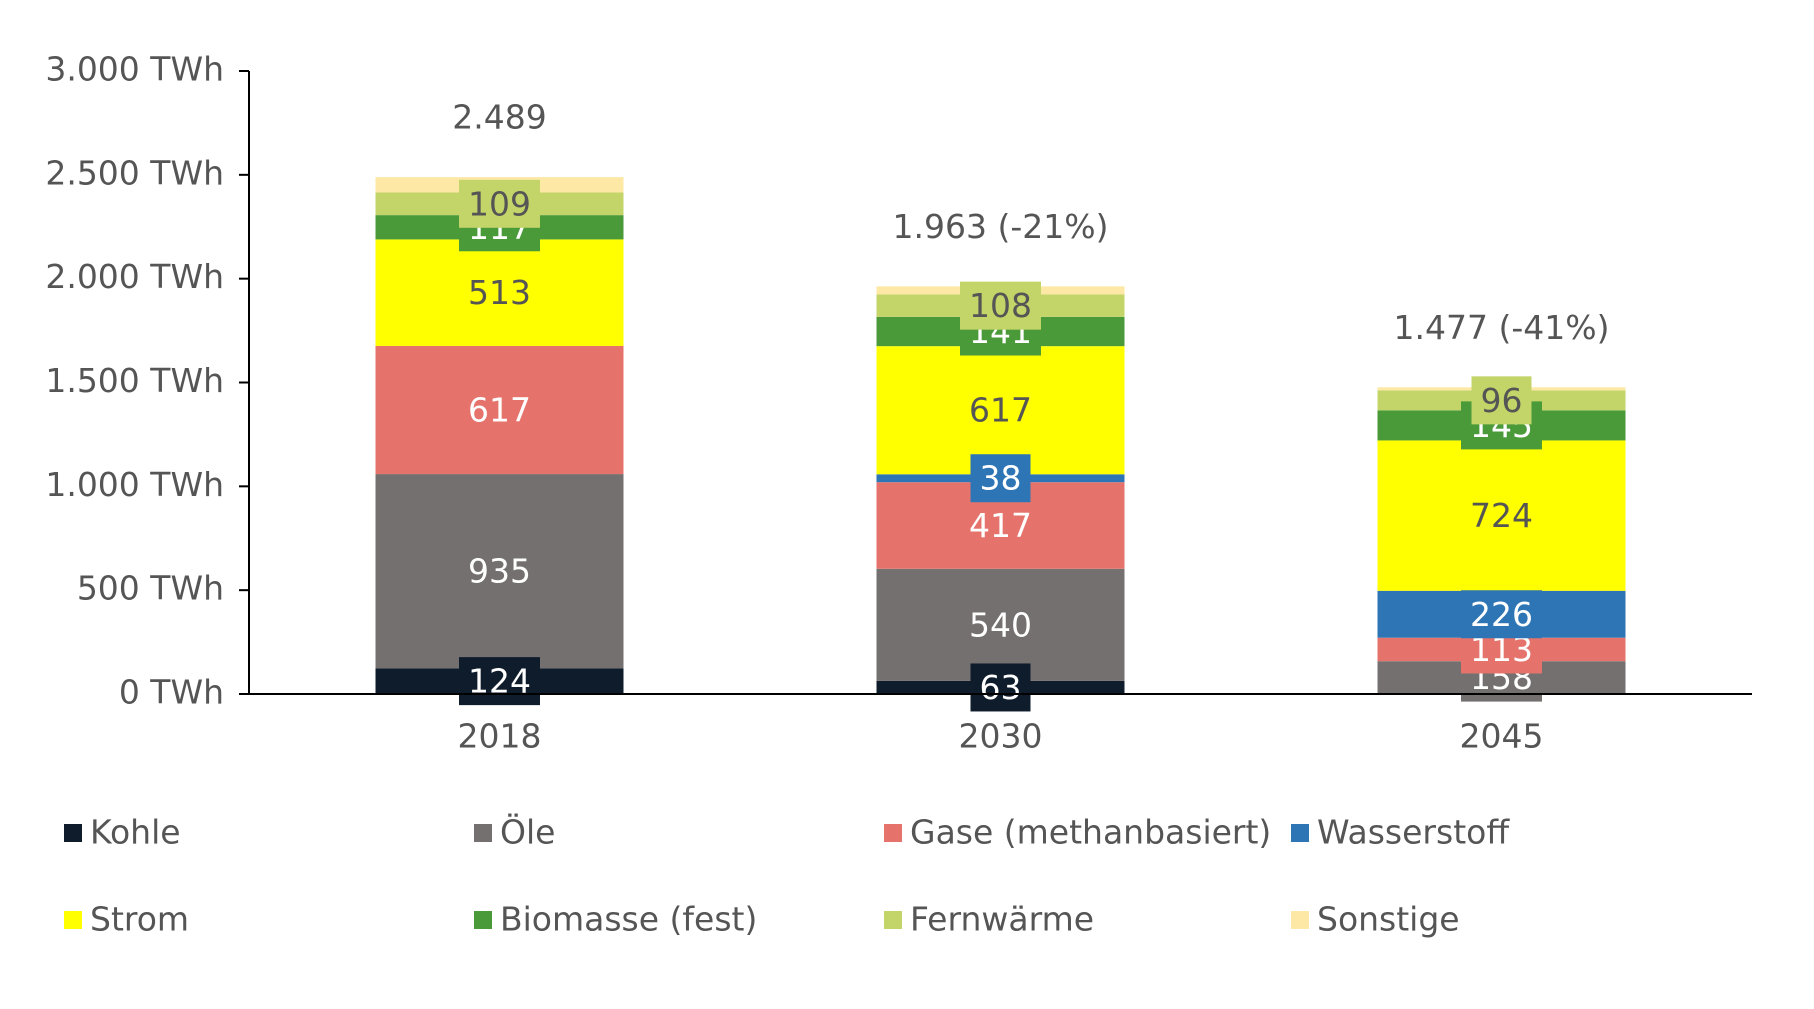  I want to click on data-label: 417, so click(1000, 525).